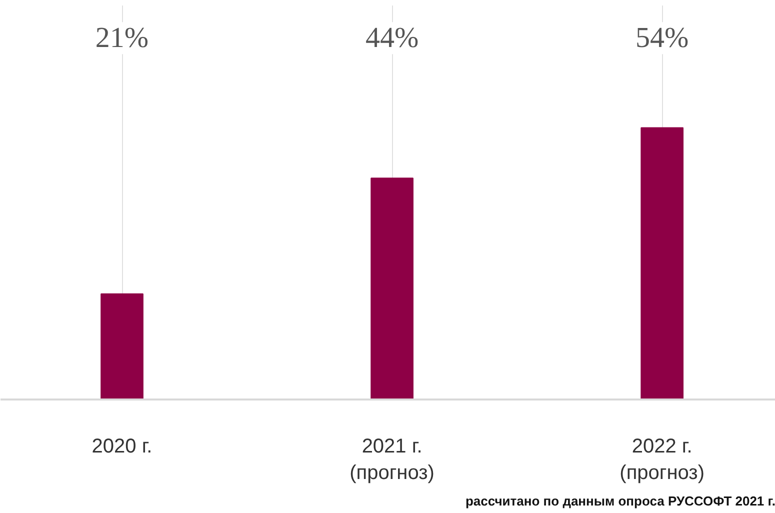 This screenshot has height=513, width=775. Describe the element at coordinates (662, 38) in the screenshot. I see `data-label: 54%` at that location.